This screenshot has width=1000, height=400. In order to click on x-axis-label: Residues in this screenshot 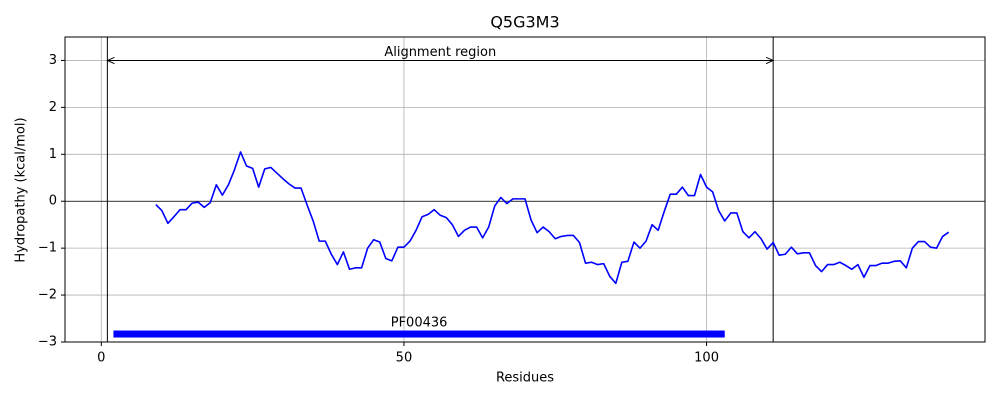, I will do `click(525, 378)`.